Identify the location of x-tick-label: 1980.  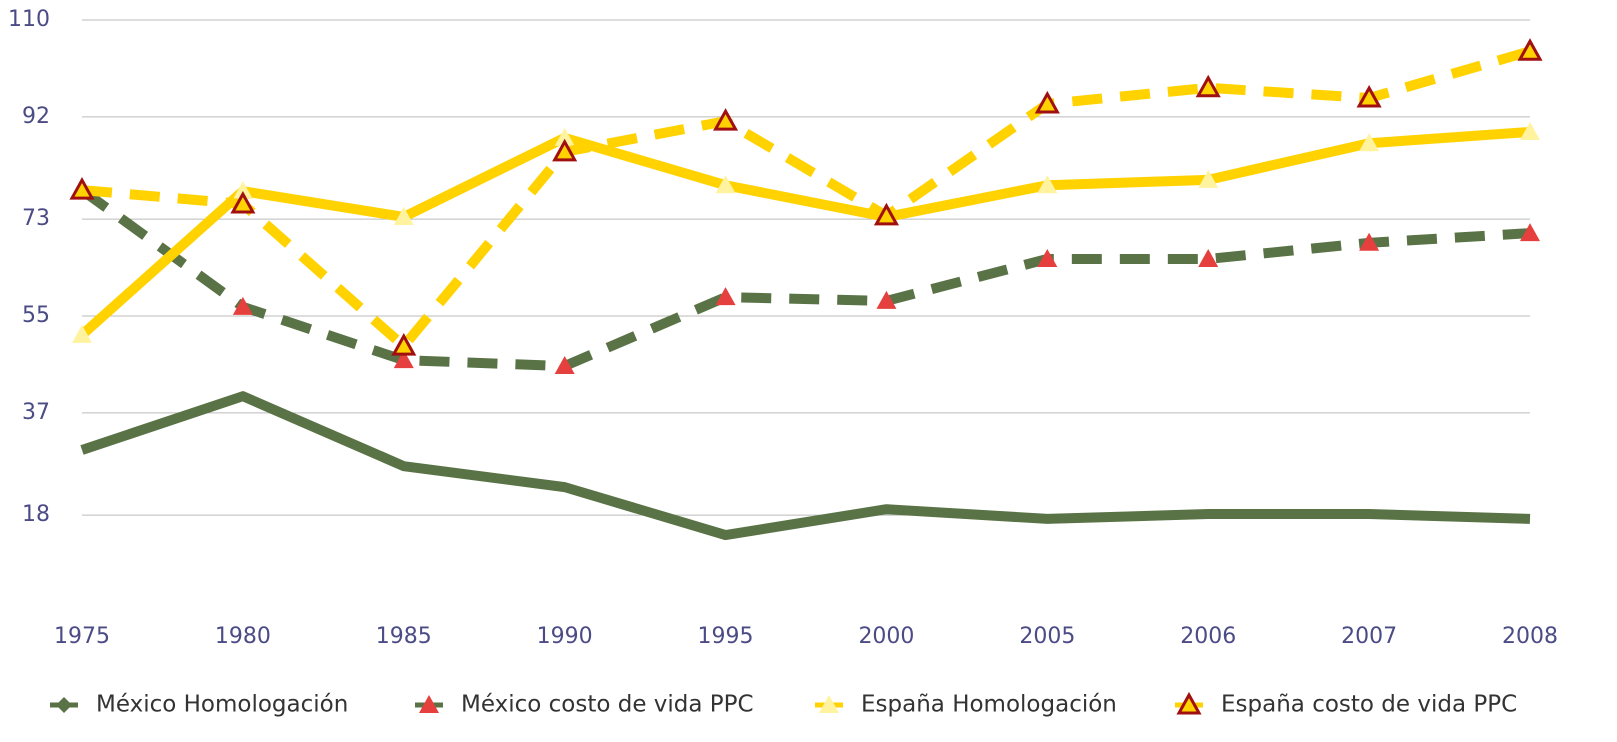
(243, 636).